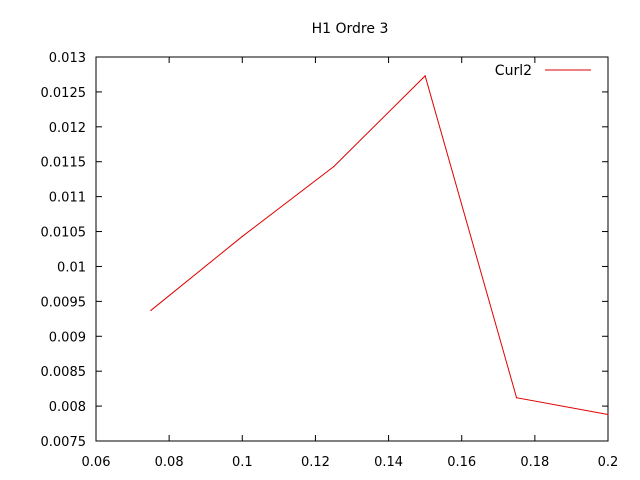  Describe the element at coordinates (64, 372) in the screenshot. I see `y-tick-label: 0.0085` at that location.